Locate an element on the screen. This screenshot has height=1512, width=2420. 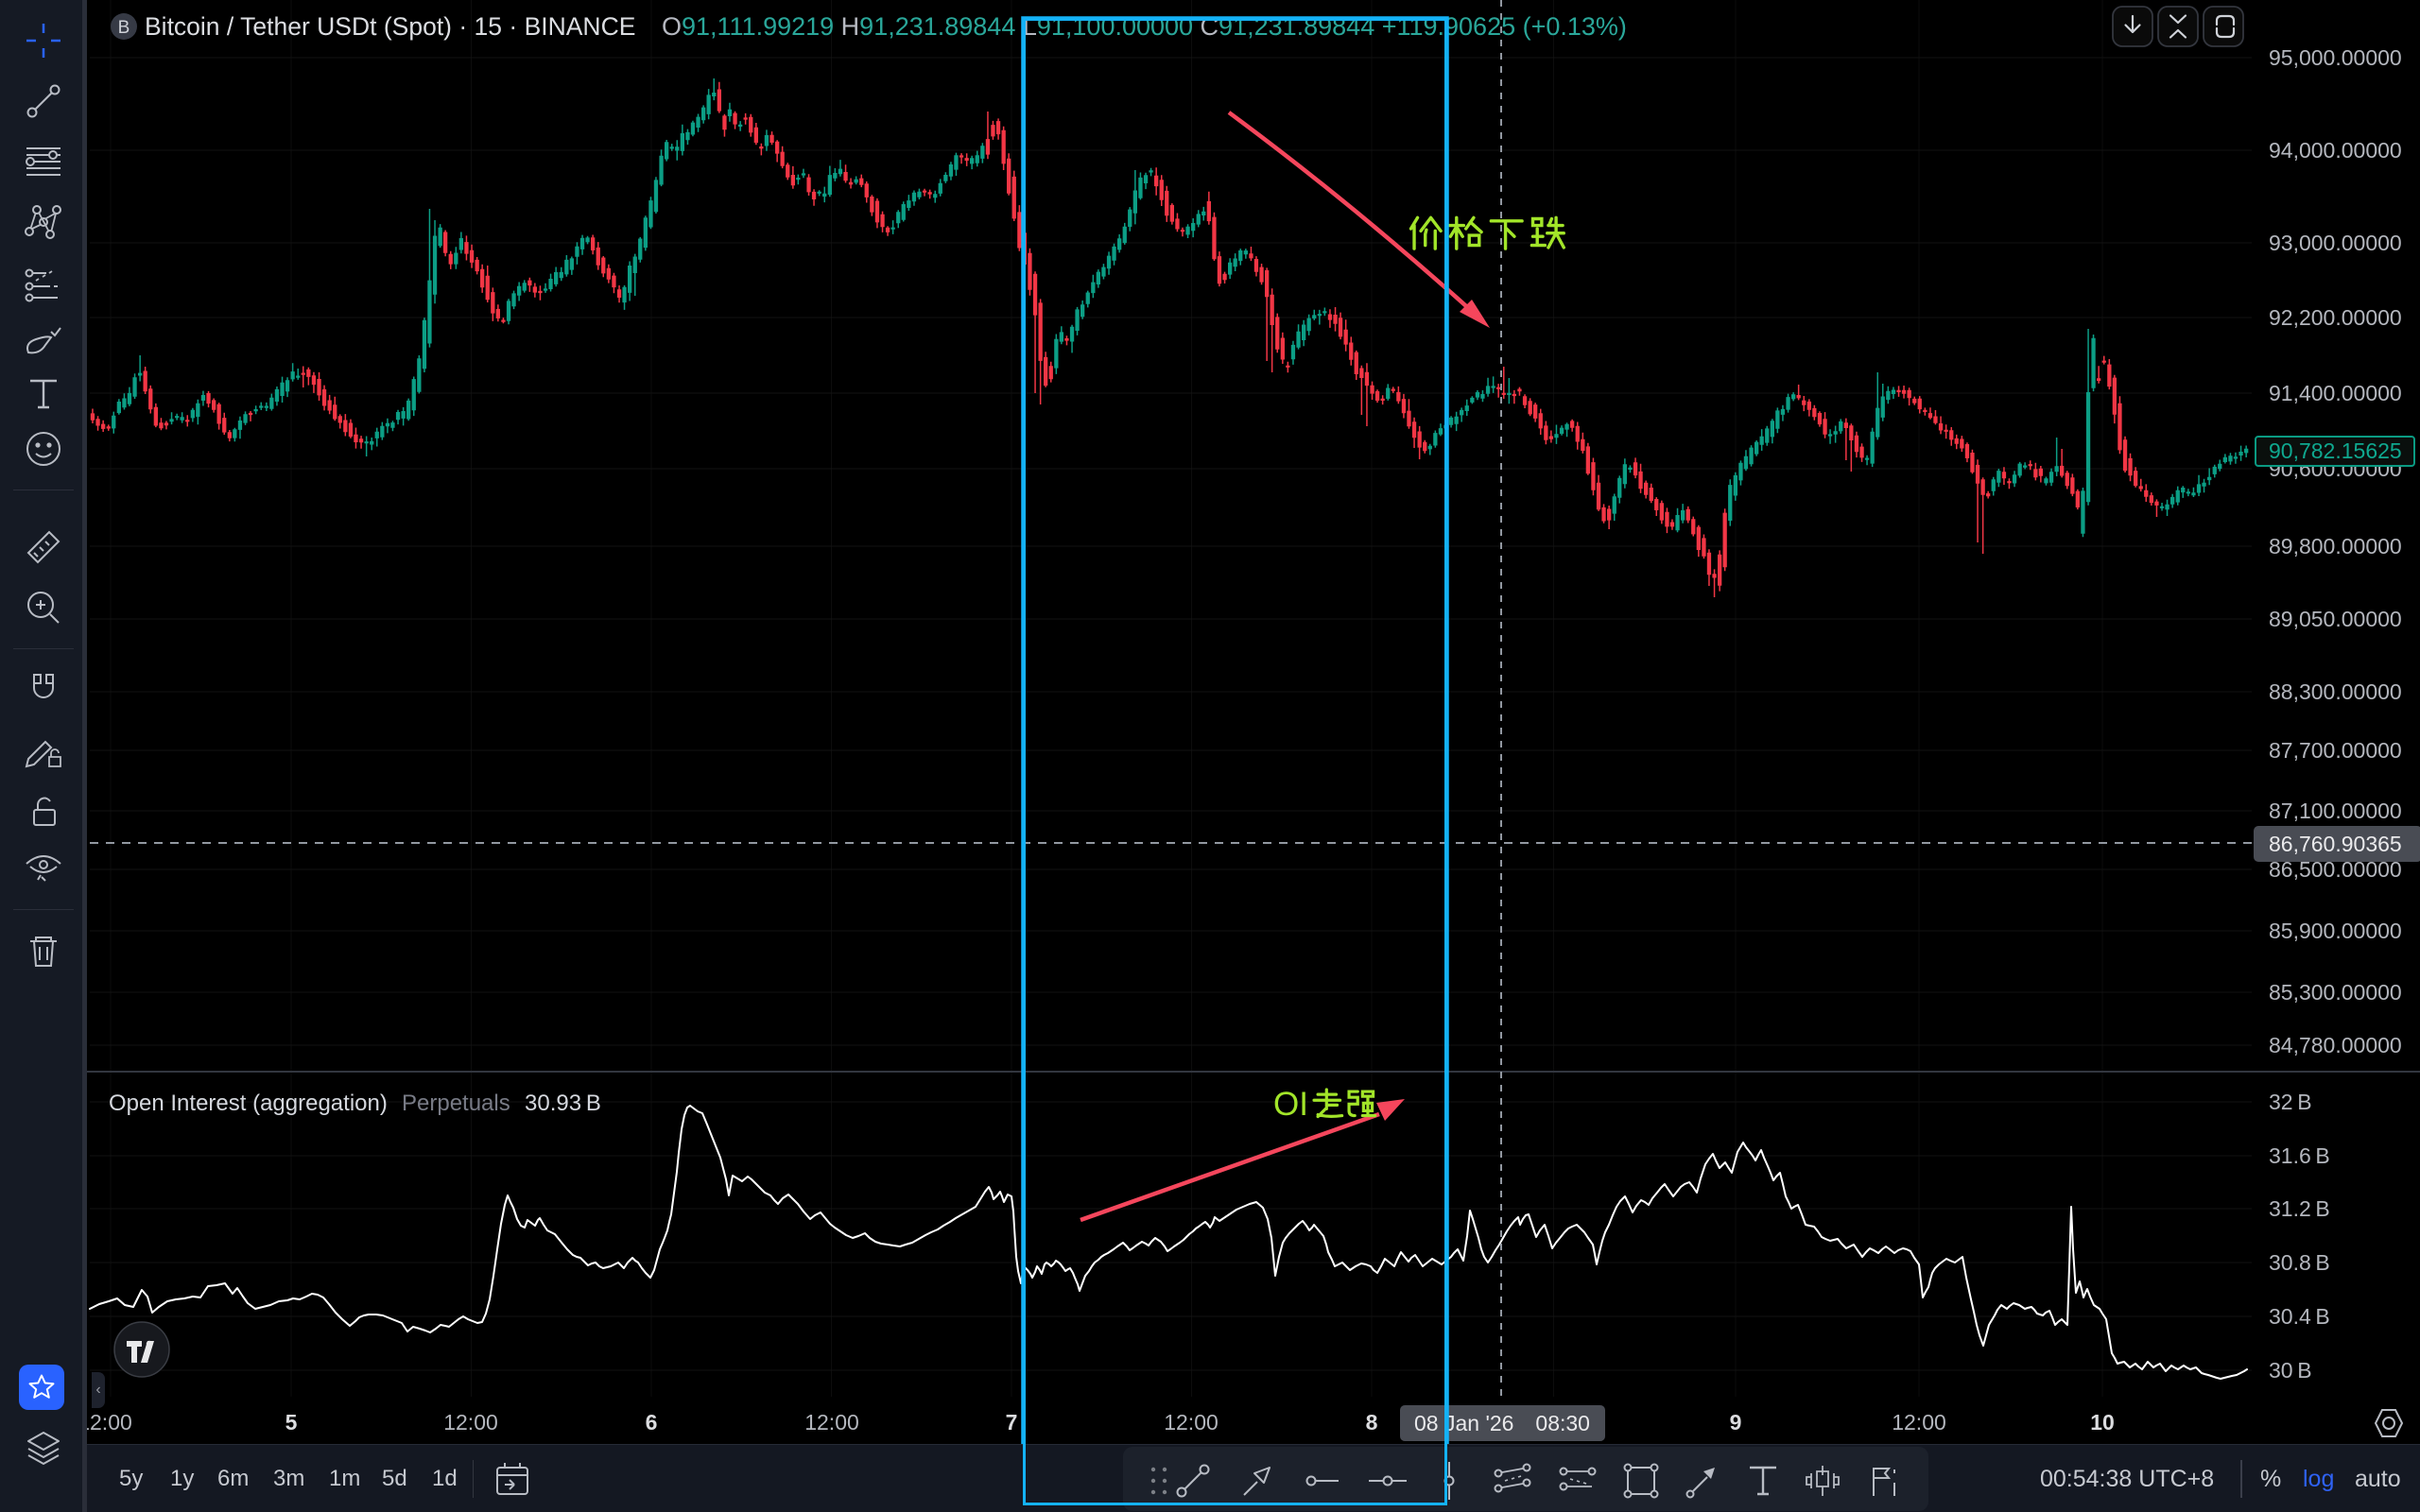
svg-text: 87,700.00000 is located at coordinates (2335, 750).